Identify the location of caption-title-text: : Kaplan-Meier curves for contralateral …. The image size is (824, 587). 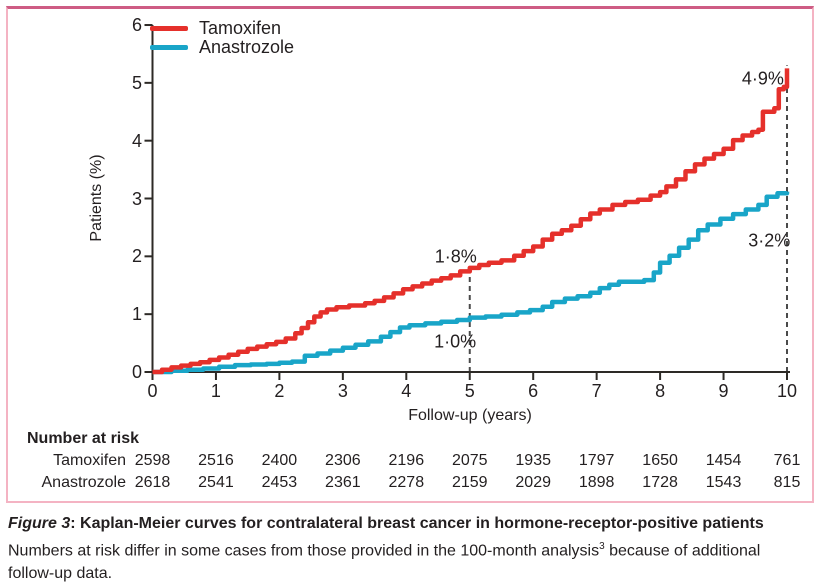
(417, 523).